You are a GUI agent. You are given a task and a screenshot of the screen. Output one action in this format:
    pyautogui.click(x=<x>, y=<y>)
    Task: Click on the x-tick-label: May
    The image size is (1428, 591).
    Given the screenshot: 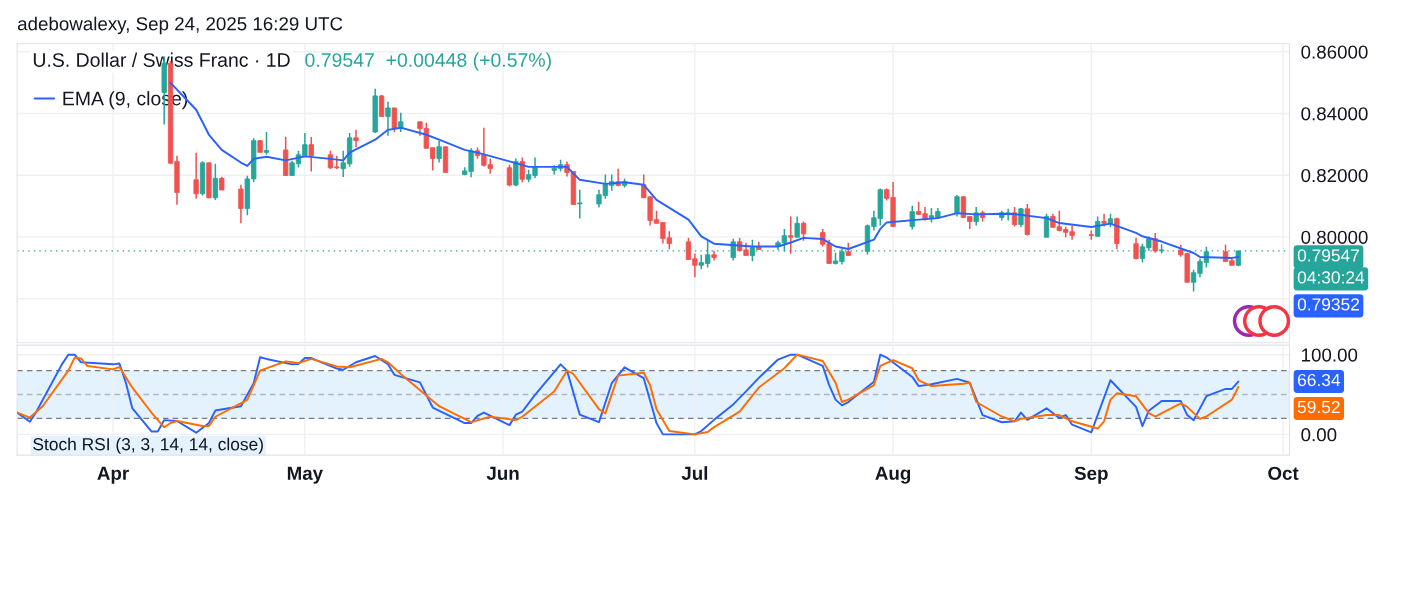 What is the action you would take?
    pyautogui.click(x=305, y=475)
    